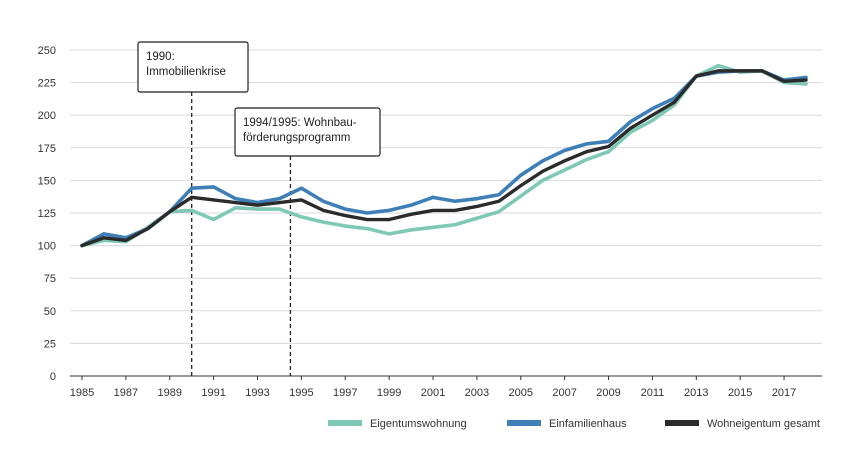  What do you see at coordinates (477, 393) in the screenshot?
I see `x-tick-label: 2003` at bounding box center [477, 393].